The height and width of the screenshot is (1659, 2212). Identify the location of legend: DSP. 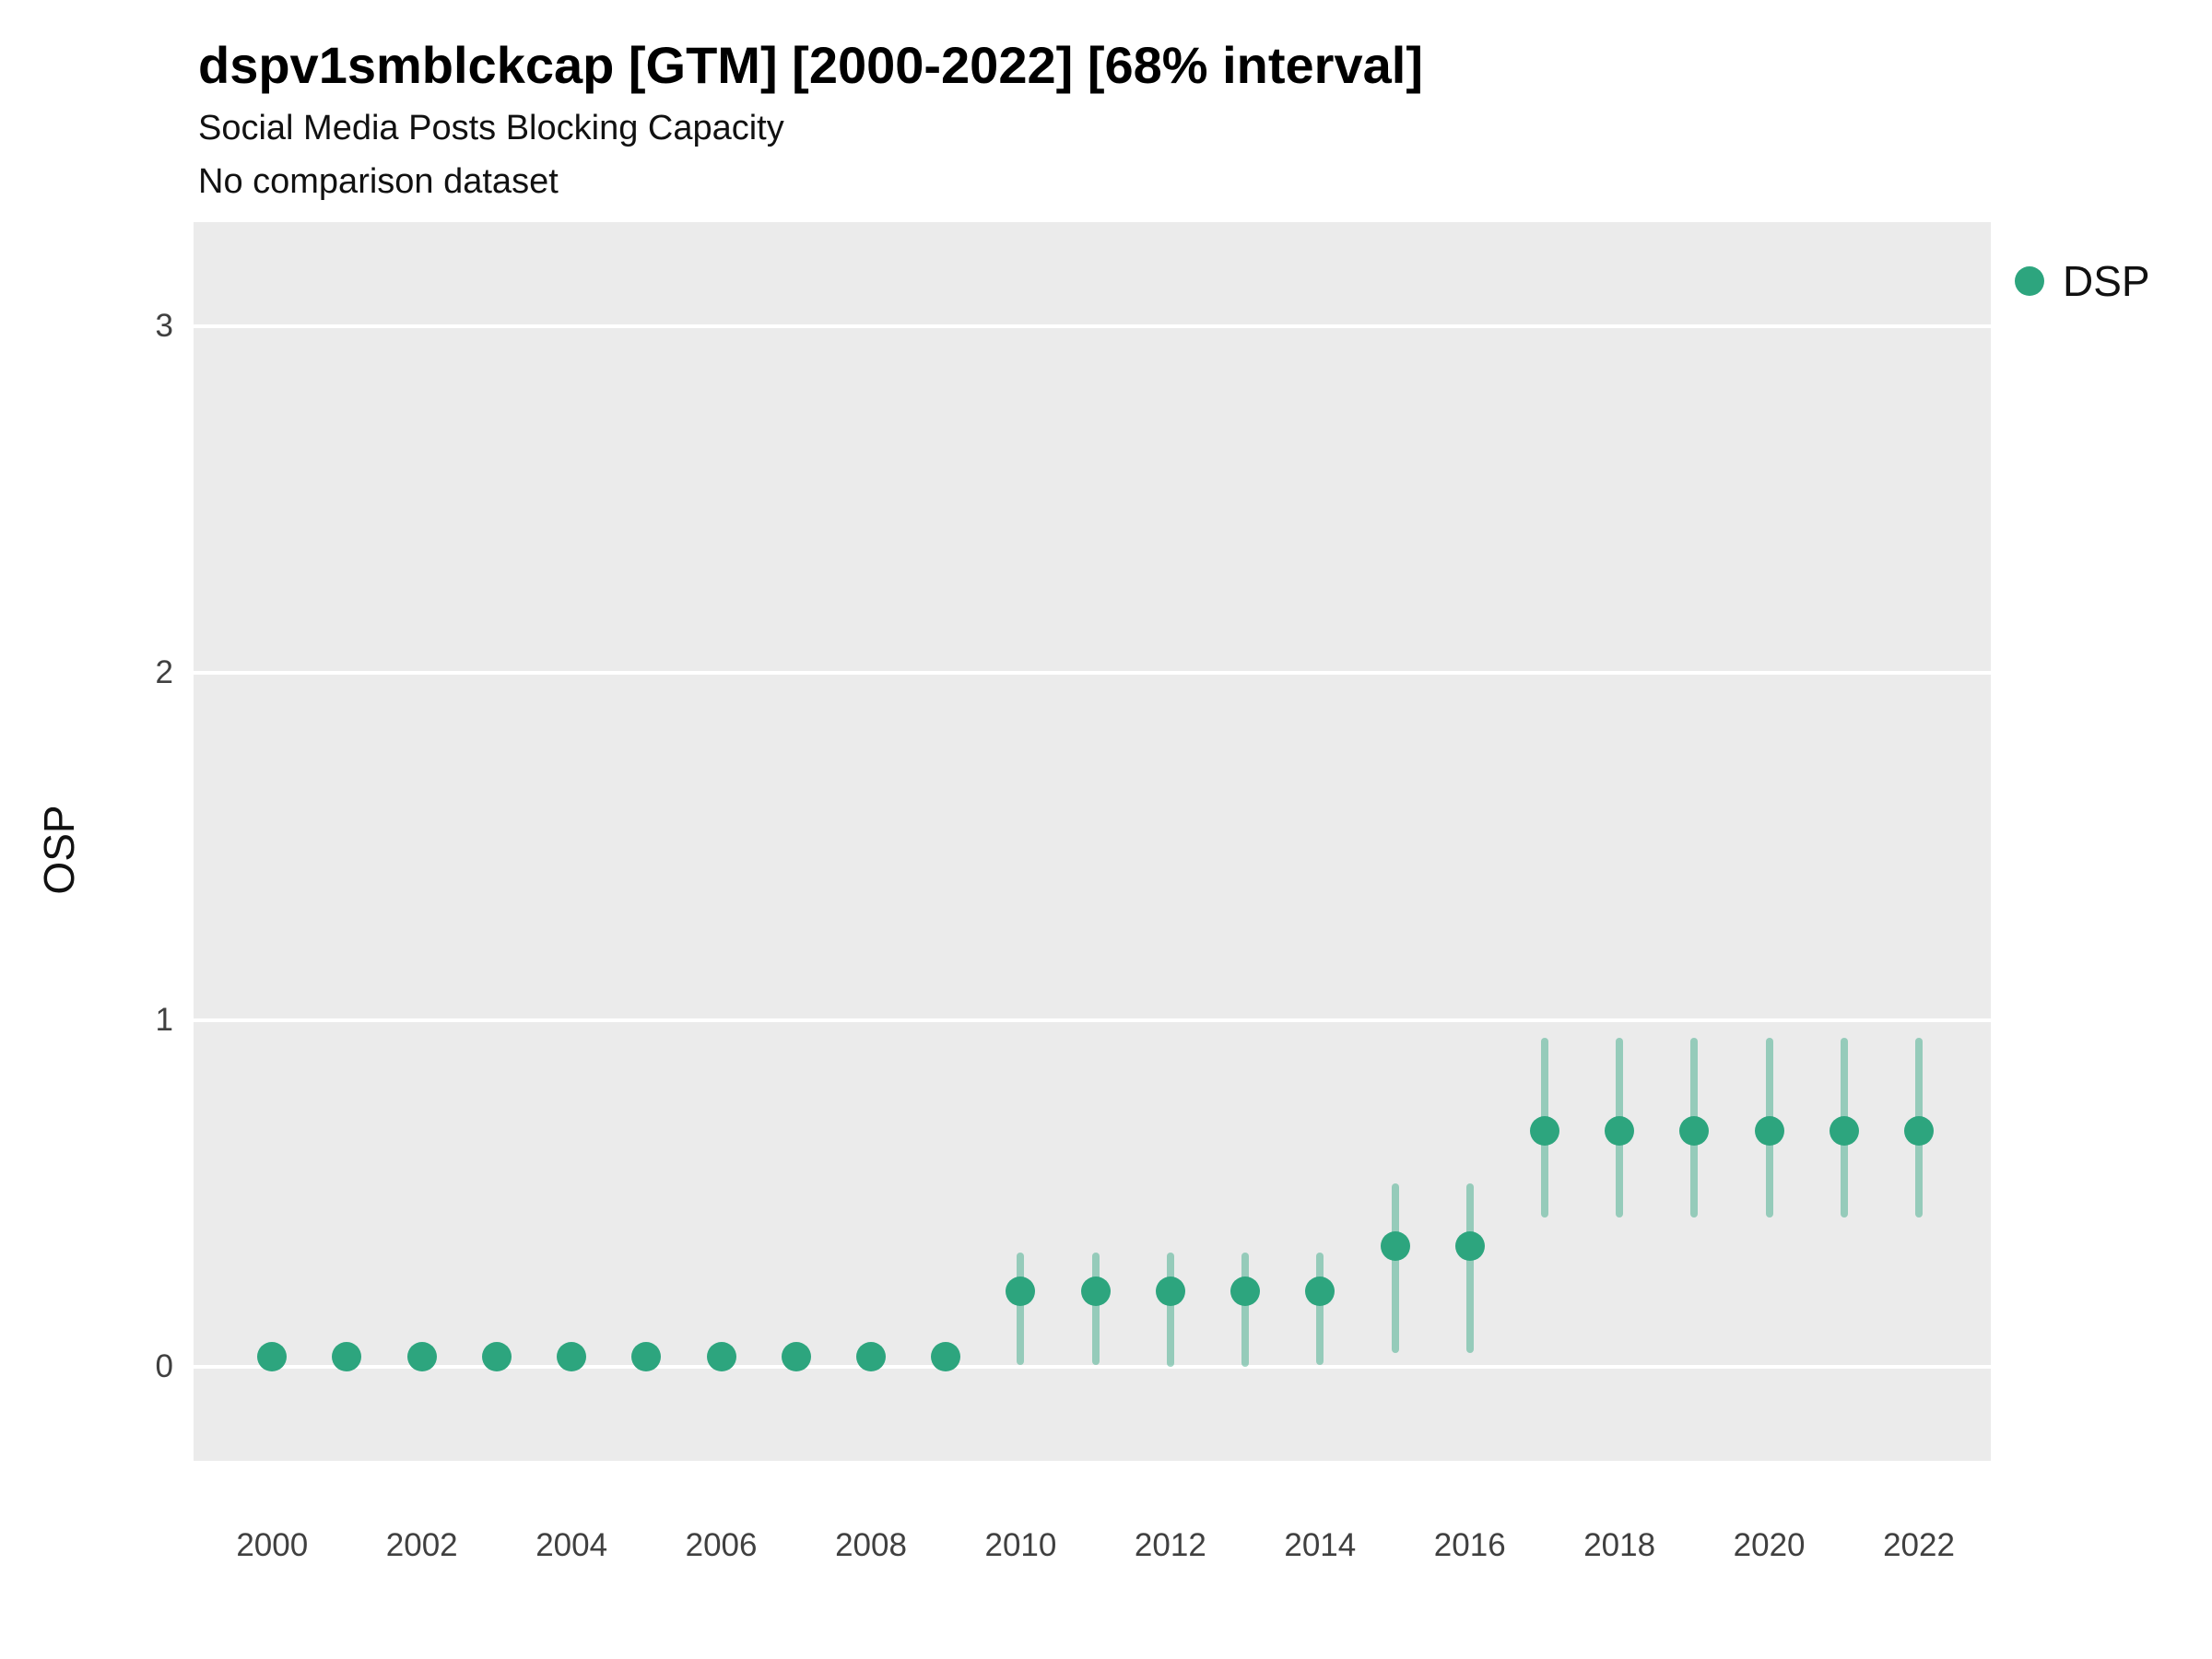
(2082, 281).